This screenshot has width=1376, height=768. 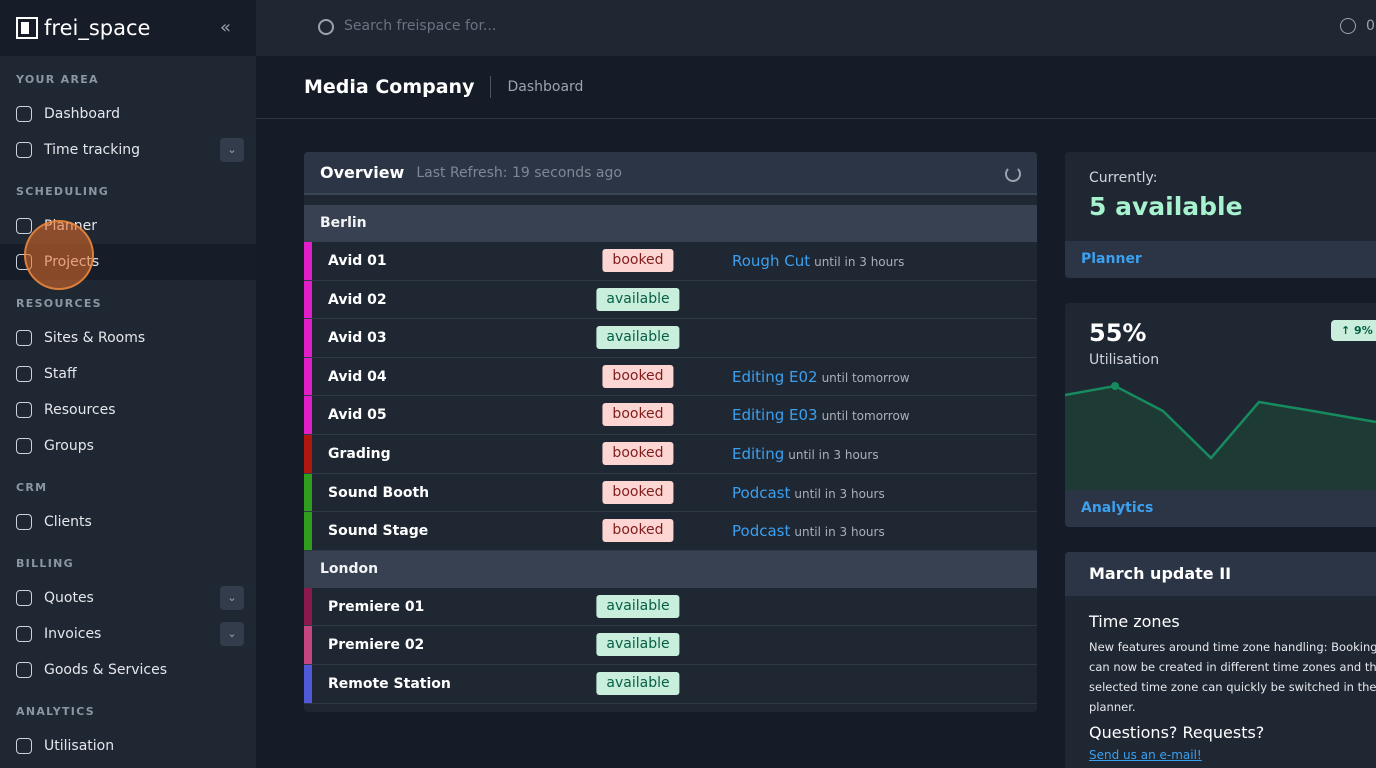 What do you see at coordinates (27, 28) in the screenshot?
I see `logo-icon` at bounding box center [27, 28].